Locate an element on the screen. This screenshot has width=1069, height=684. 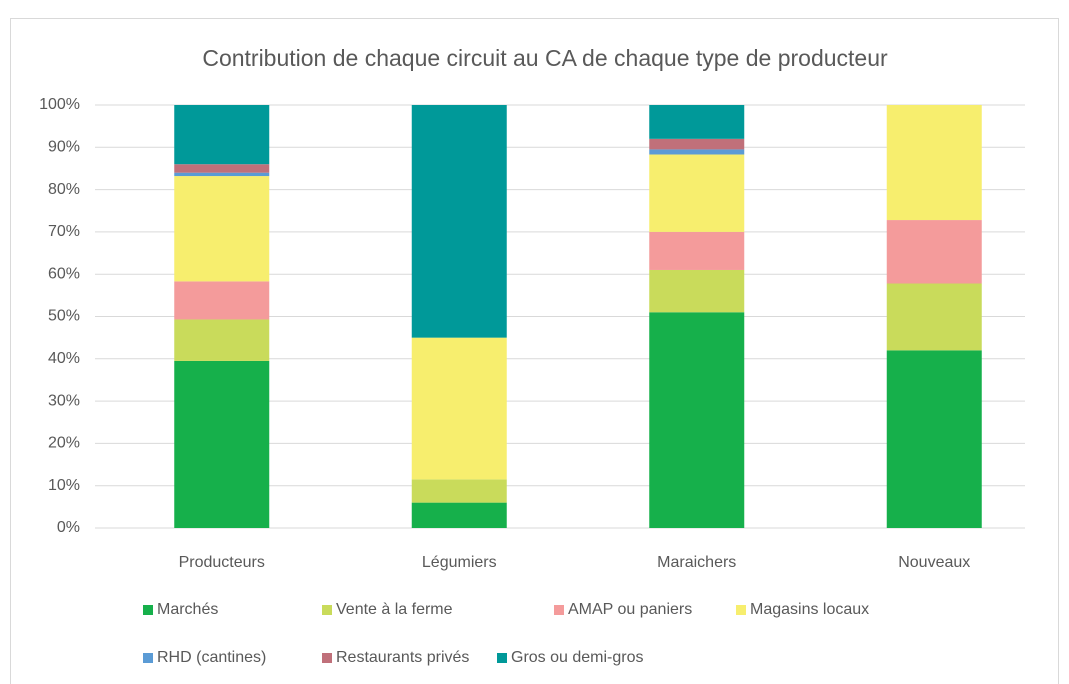
y-tick-label: 60% is located at coordinates (64, 273).